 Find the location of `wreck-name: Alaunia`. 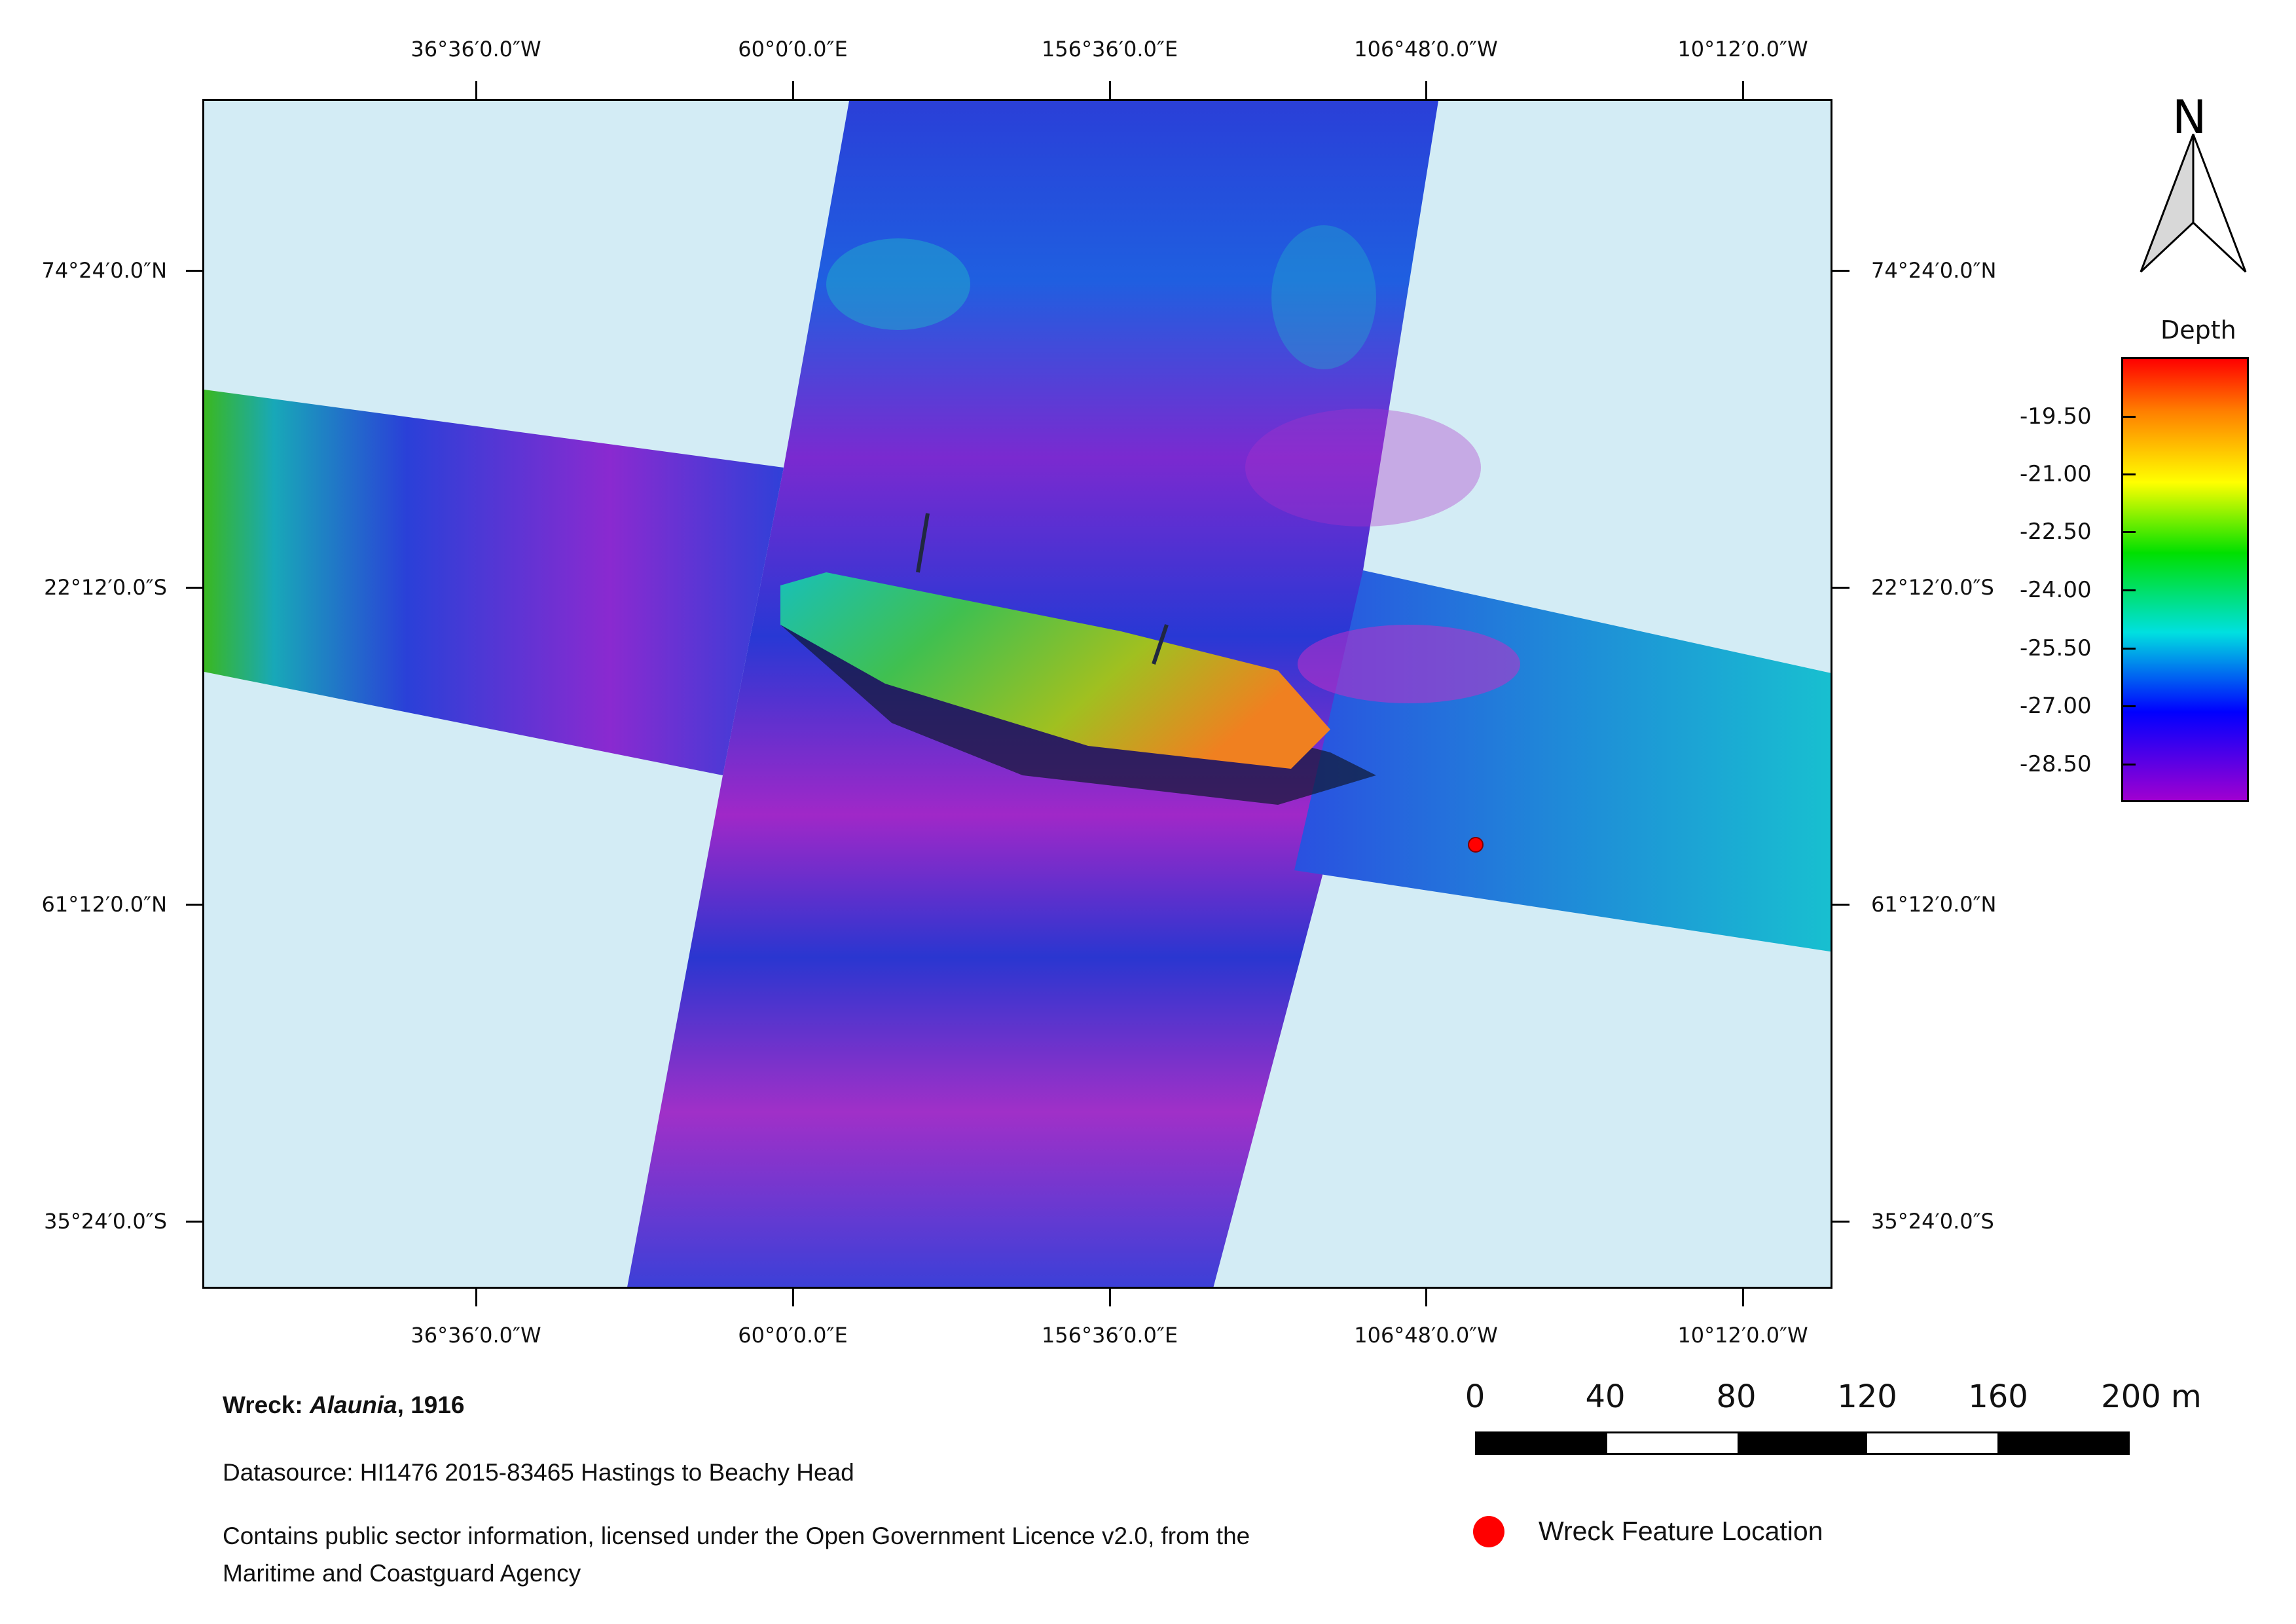

wreck-name: Alaunia is located at coordinates (353, 1405).